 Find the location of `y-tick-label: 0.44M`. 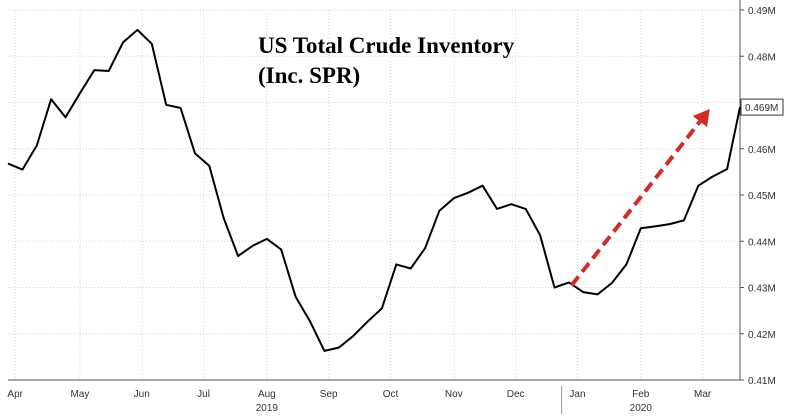

y-tick-label: 0.44M is located at coordinates (762, 242).